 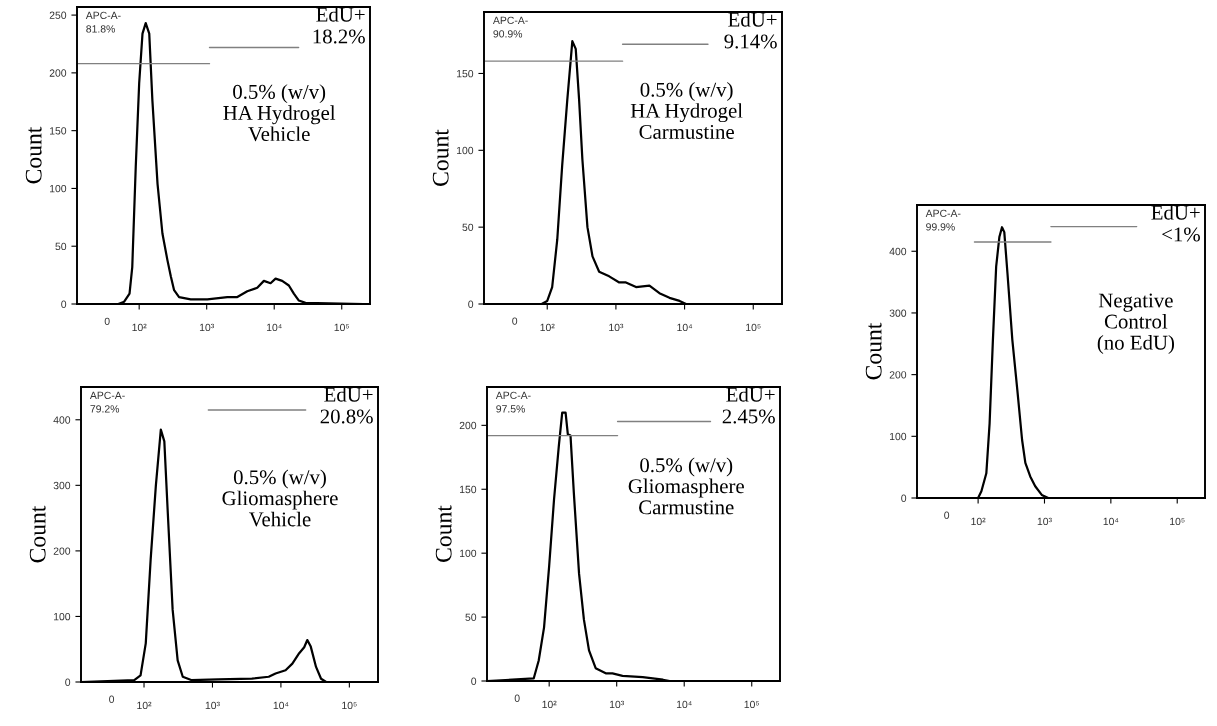 What do you see at coordinates (107, 402) in the screenshot?
I see `annotation: APC-A- 79.2%` at bounding box center [107, 402].